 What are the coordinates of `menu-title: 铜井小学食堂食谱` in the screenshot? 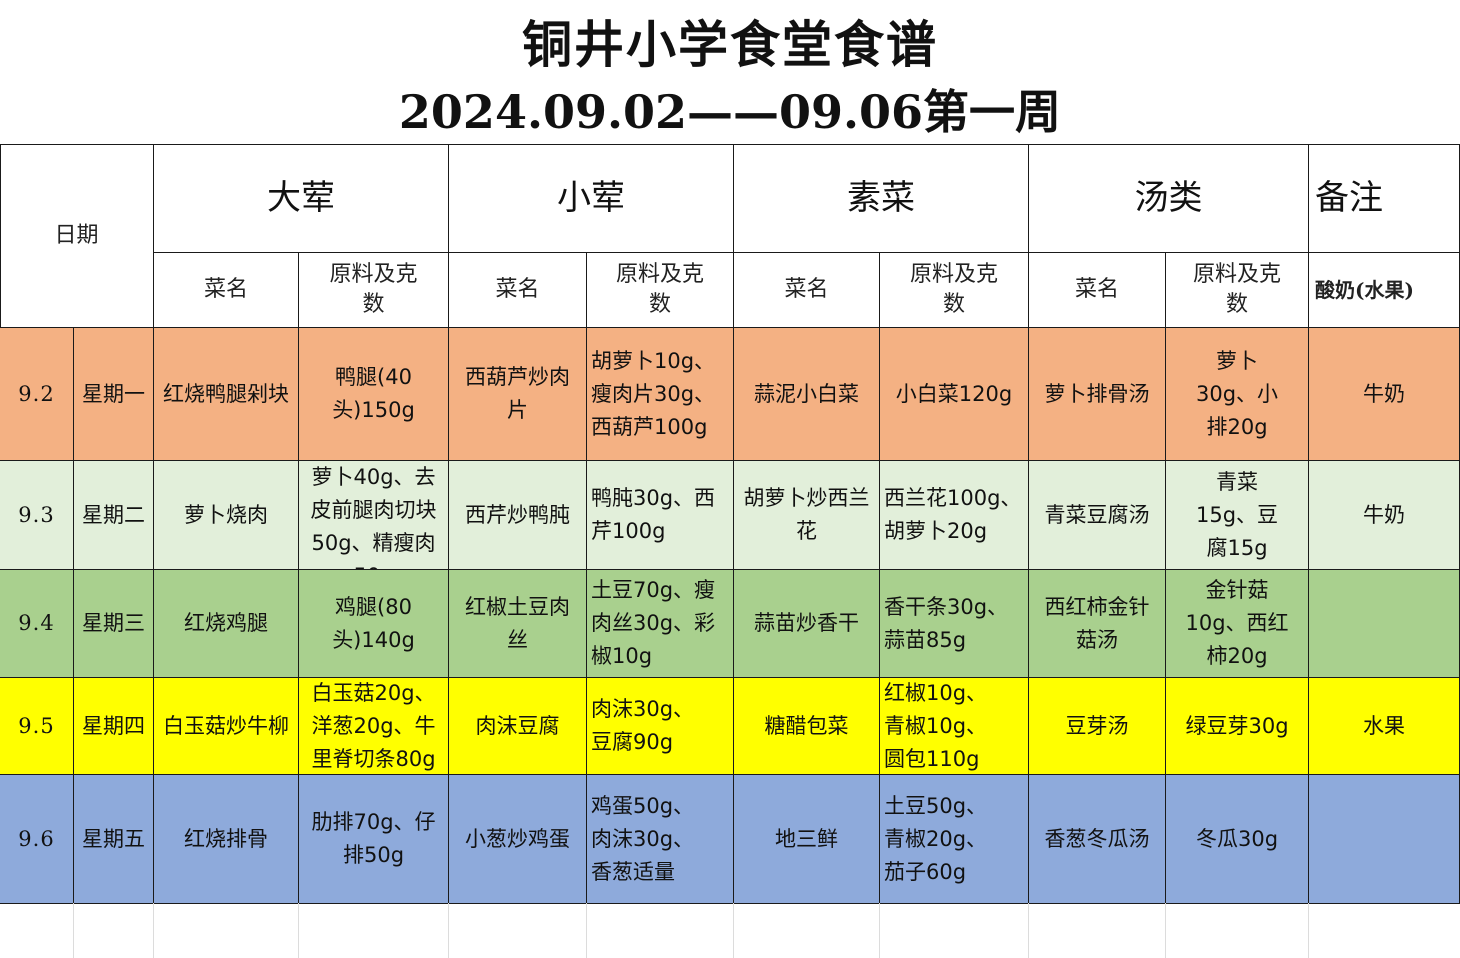 It's located at (730, 44).